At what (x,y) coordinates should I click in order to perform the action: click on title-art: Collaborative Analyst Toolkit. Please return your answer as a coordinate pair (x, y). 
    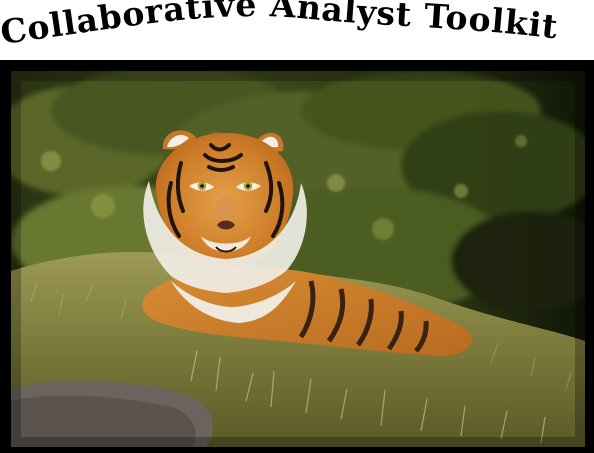
    Looking at the image, I should click on (280, 26).